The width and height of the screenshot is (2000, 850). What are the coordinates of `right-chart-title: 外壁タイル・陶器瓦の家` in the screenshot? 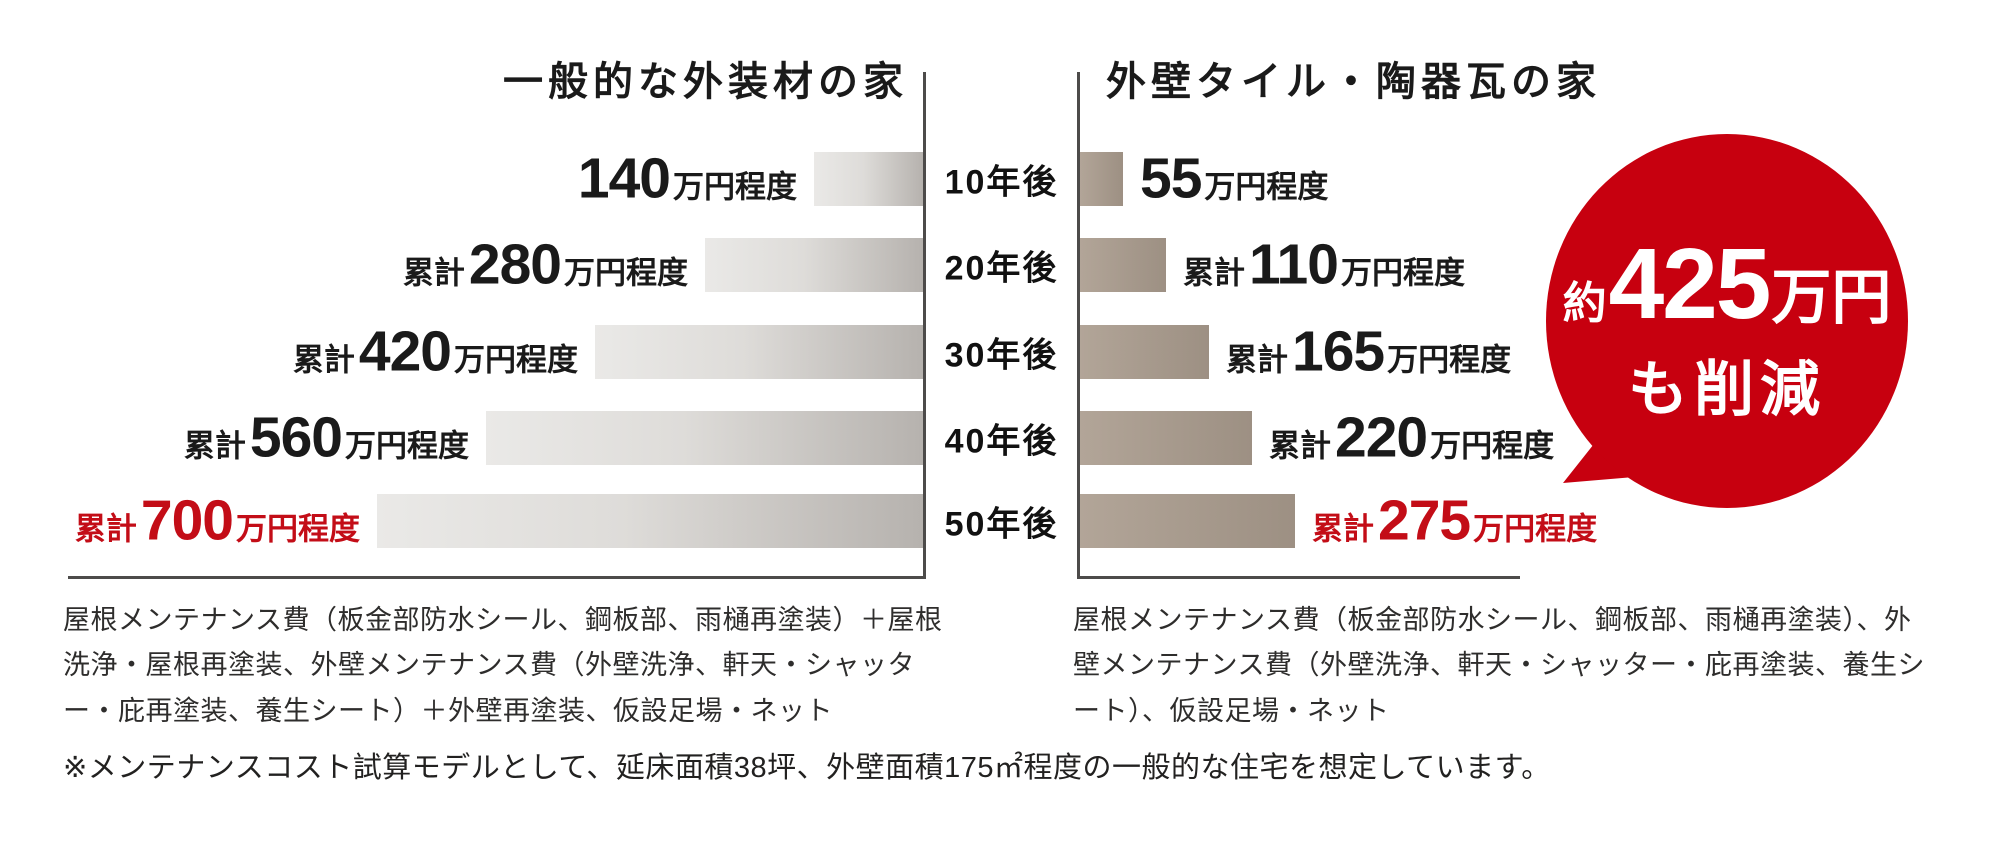 It's located at (1353, 82).